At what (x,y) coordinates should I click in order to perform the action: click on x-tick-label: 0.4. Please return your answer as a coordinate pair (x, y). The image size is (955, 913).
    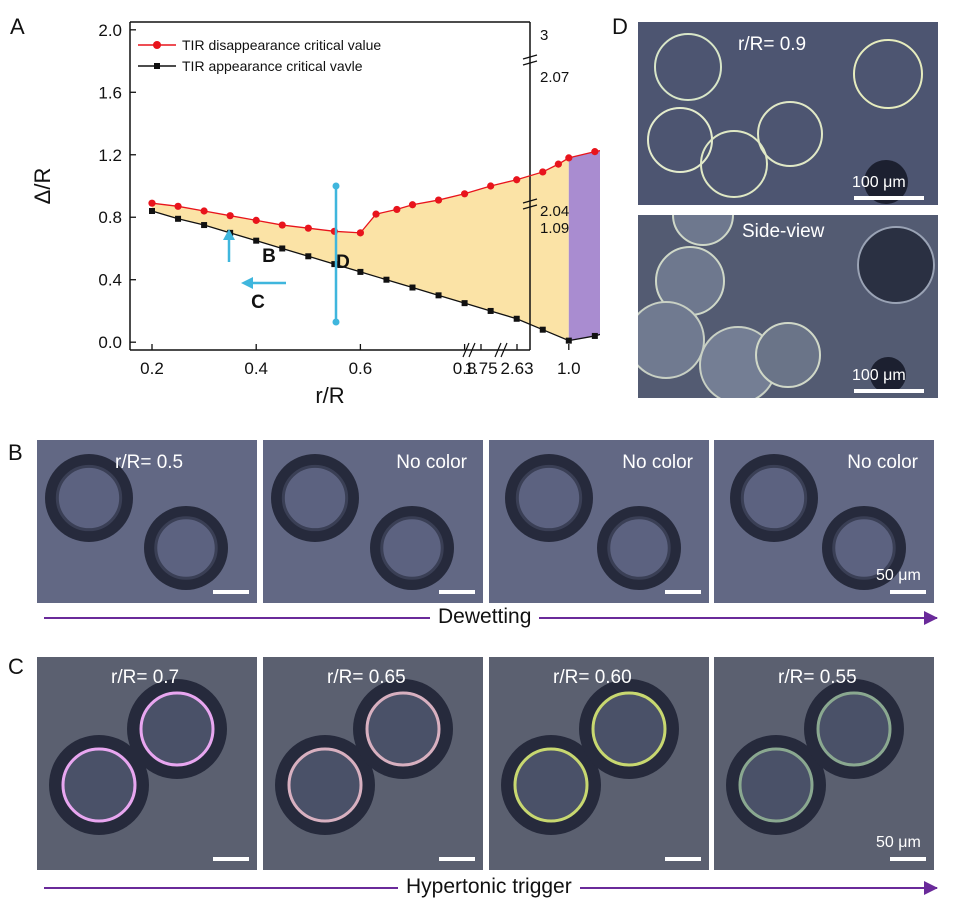
    Looking at the image, I should click on (256, 368).